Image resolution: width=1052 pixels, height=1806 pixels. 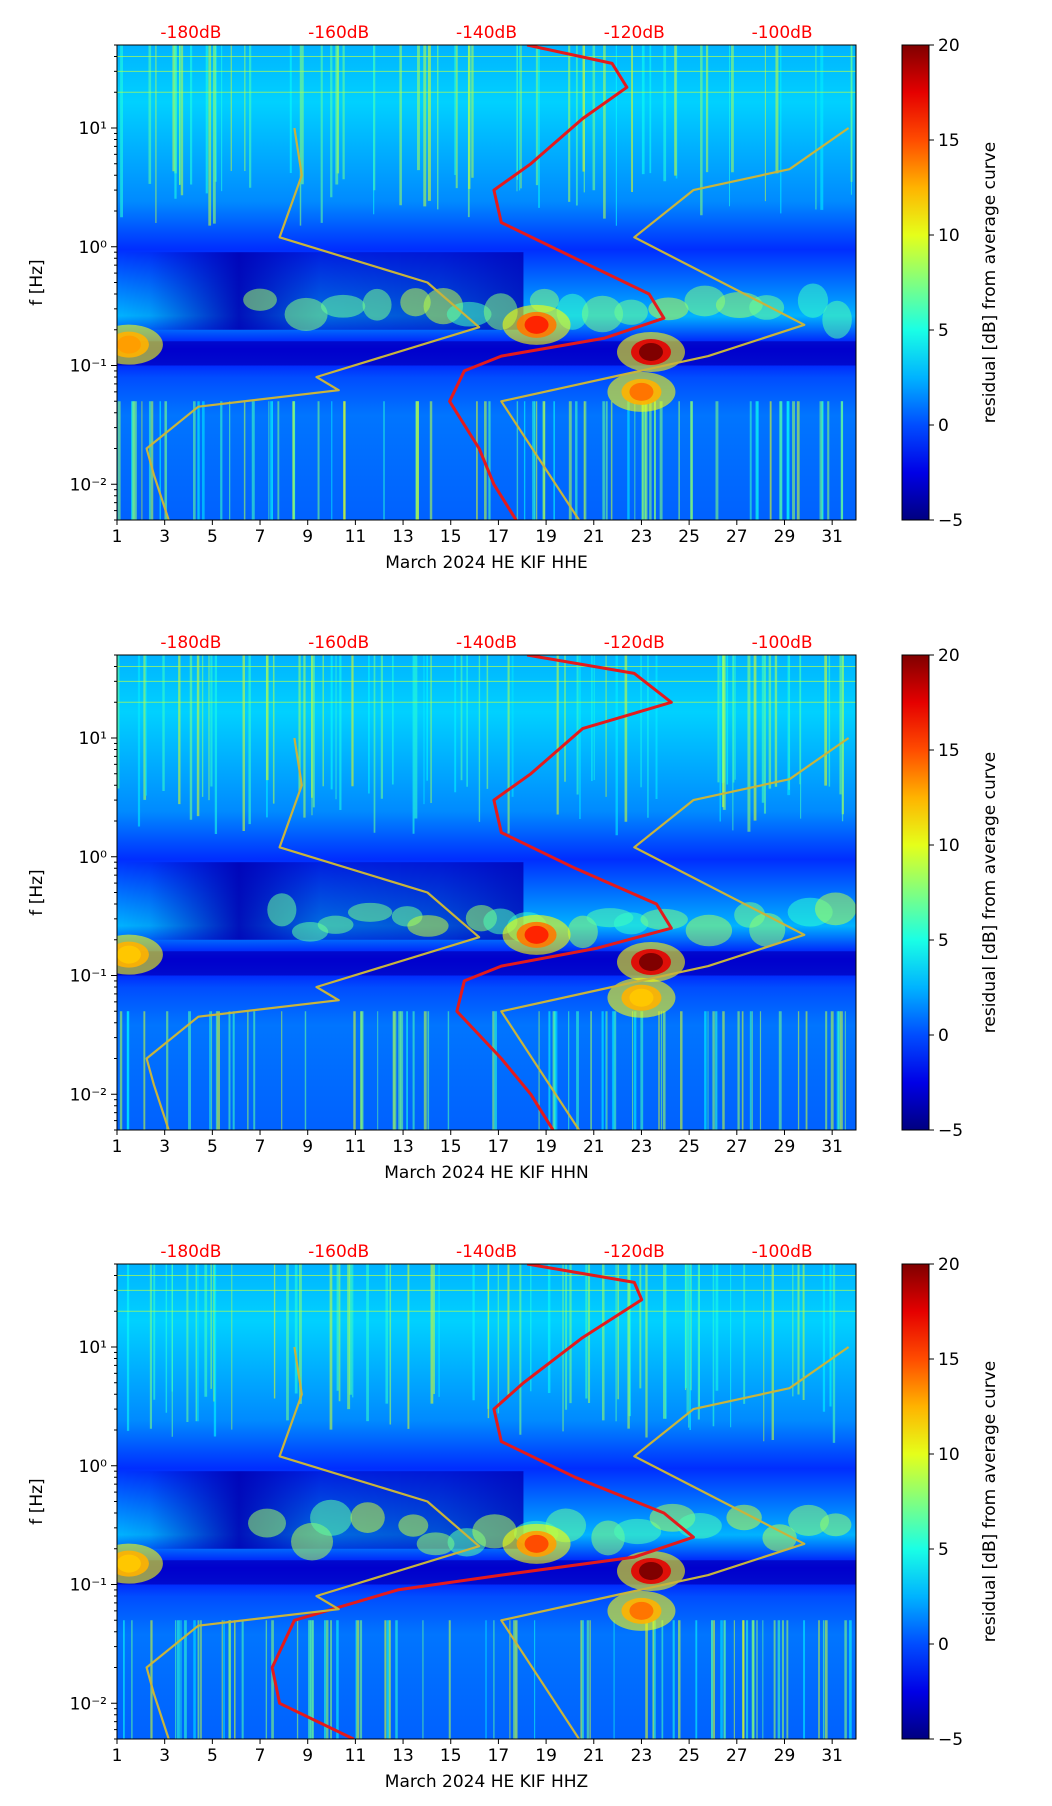 What do you see at coordinates (949, 1360) in the screenshot?
I see `colorbar-tick-label: 15` at bounding box center [949, 1360].